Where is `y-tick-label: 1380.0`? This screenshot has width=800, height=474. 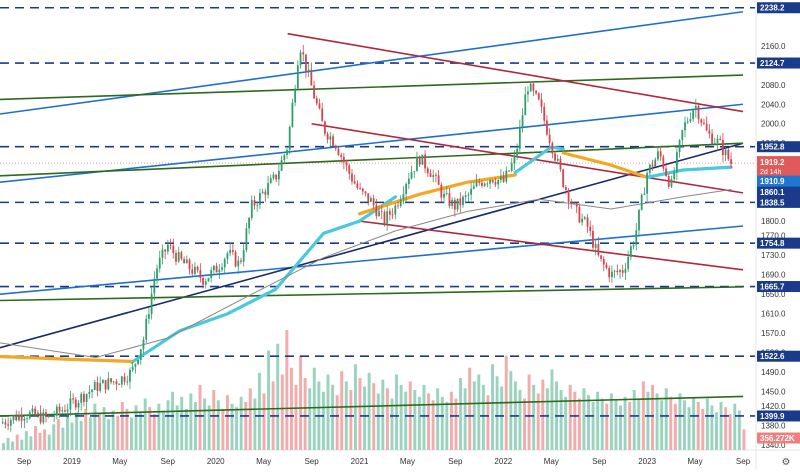
y-tick-label: 1380.0 is located at coordinates (773, 426).